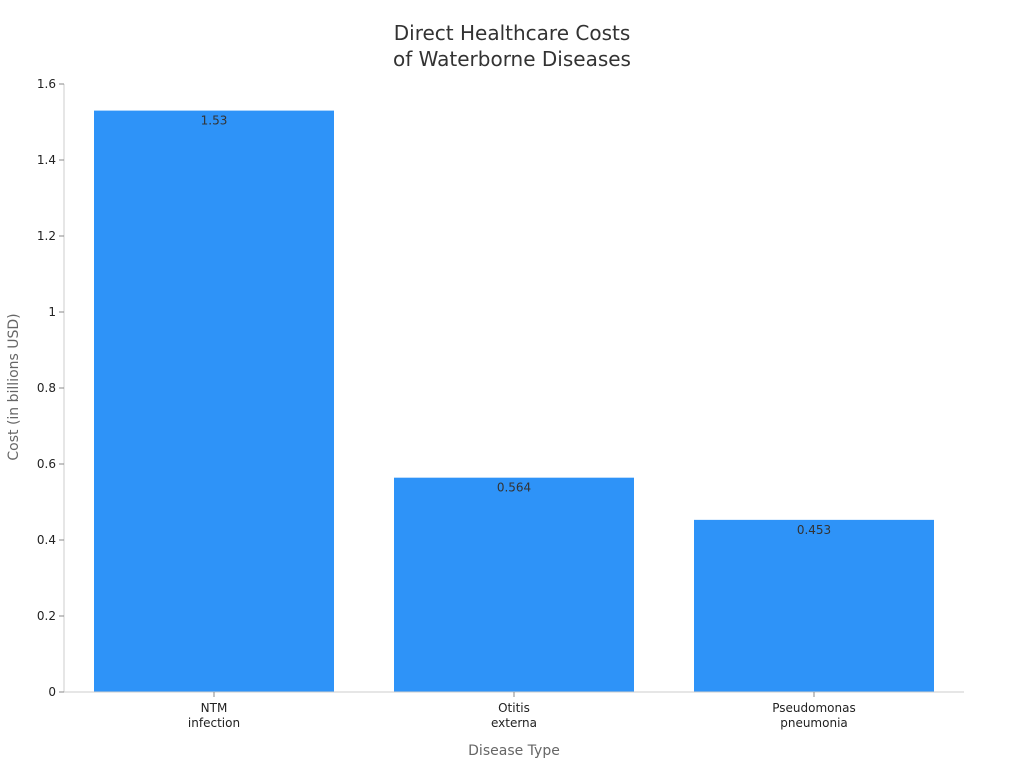 Image resolution: width=1024 pixels, height=768 pixels. Describe the element at coordinates (214, 121) in the screenshot. I see `bar-value-label-0: 1.53` at that location.